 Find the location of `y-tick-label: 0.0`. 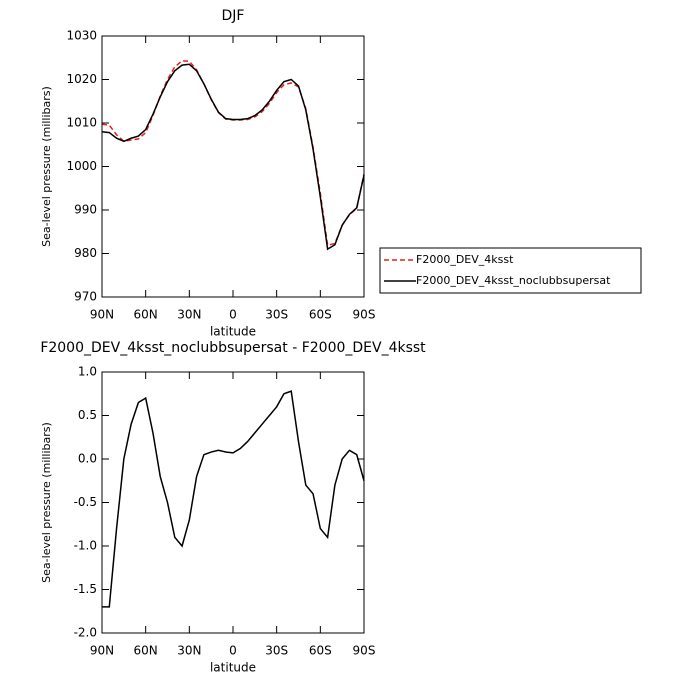

y-tick-label: 0.0 is located at coordinates (87, 459).